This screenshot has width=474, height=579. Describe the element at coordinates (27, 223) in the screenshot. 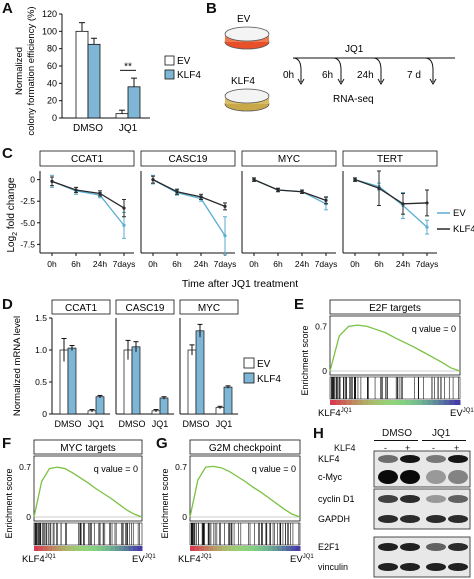

I see `c-ytick-label: -5.0` at that location.